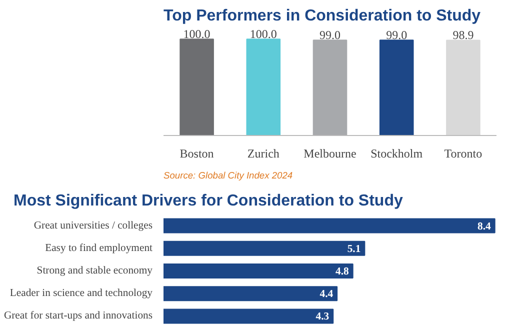 The image size is (506, 327). What do you see at coordinates (228, 175) in the screenshot?
I see `source-note: Source: Global City Index 2024` at bounding box center [228, 175].